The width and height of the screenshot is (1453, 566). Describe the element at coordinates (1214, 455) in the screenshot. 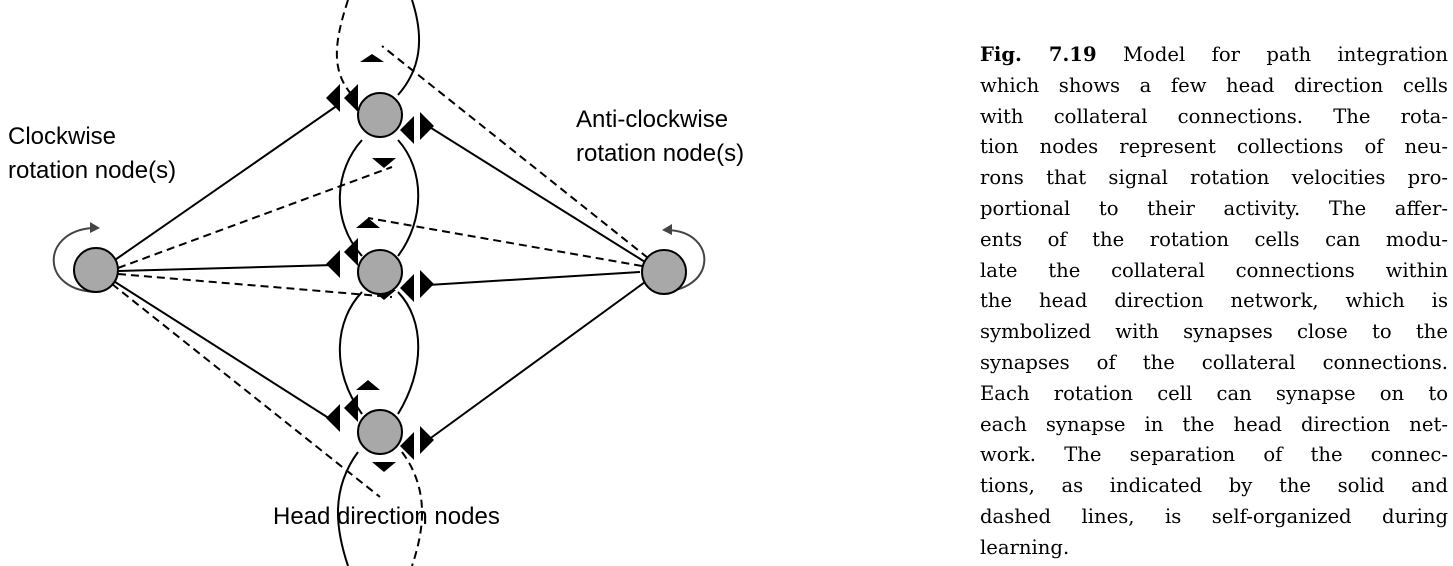

I see `caption-line: work. The separation of the connec-` at that location.